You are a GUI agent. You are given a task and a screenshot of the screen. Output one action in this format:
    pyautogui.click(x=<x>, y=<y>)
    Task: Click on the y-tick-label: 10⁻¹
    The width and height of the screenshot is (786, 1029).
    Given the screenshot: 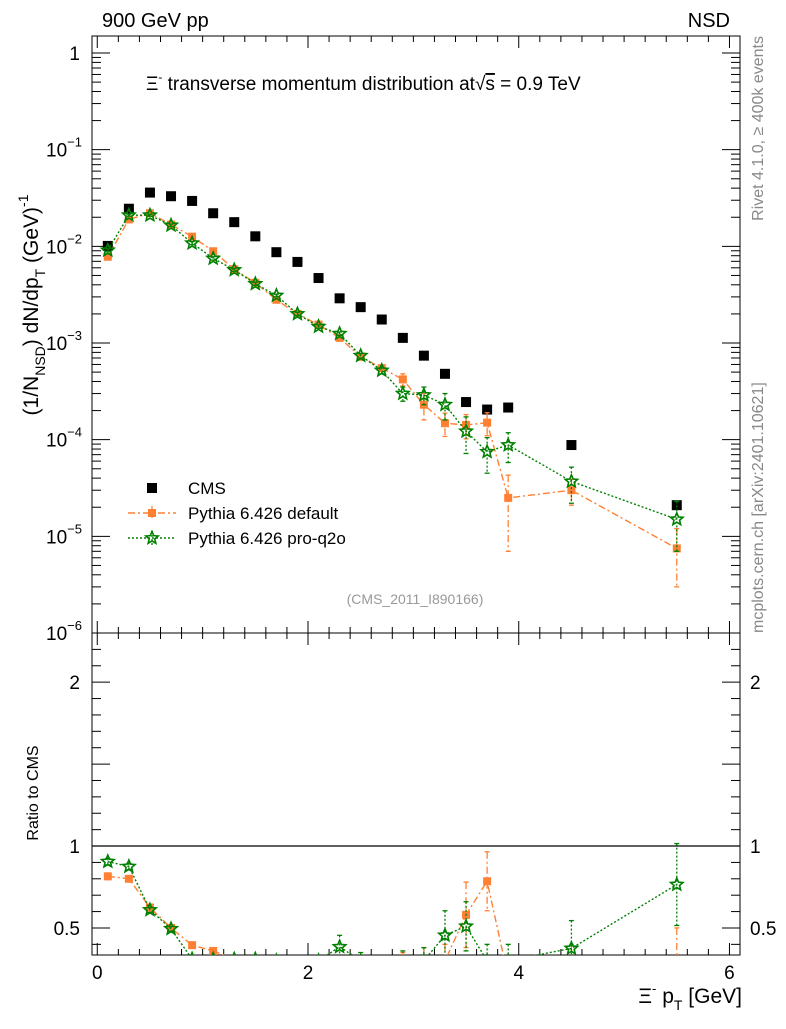 What is the action you would take?
    pyautogui.click(x=64, y=148)
    